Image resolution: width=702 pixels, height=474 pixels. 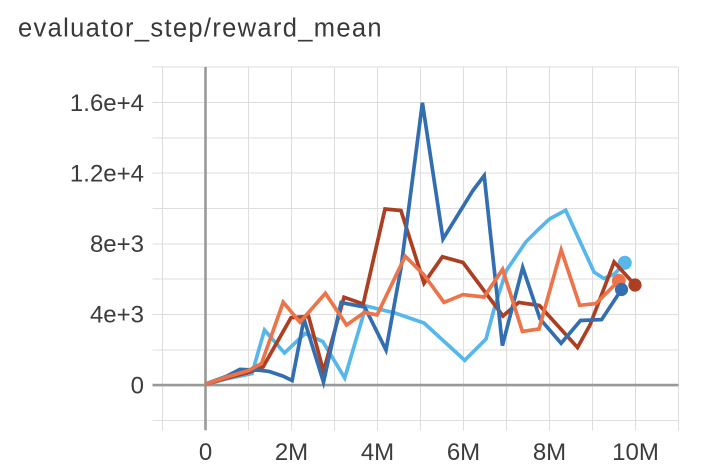 What do you see at coordinates (291, 452) in the screenshot?
I see `svg-text: 2M` at bounding box center [291, 452].